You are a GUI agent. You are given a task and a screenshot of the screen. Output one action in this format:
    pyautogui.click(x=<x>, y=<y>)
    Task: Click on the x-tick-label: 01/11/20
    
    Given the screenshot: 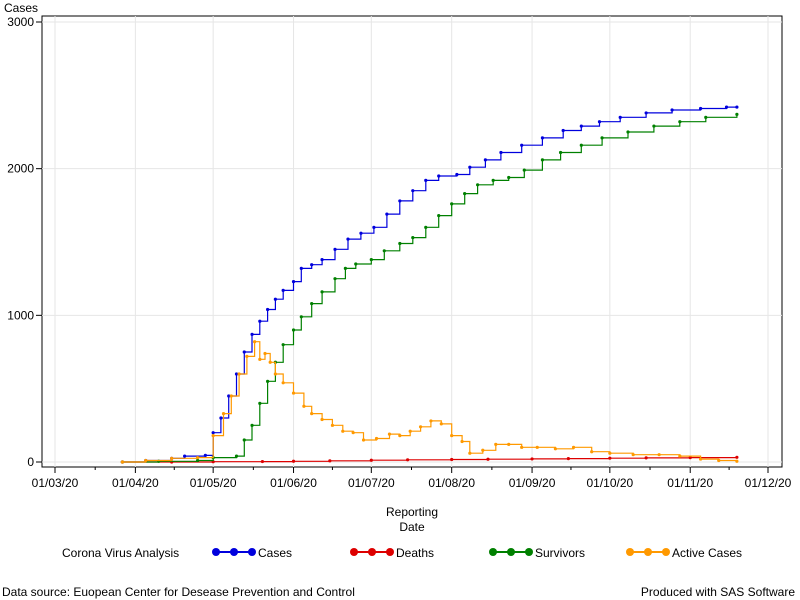 What is the action you would take?
    pyautogui.click(x=690, y=483)
    